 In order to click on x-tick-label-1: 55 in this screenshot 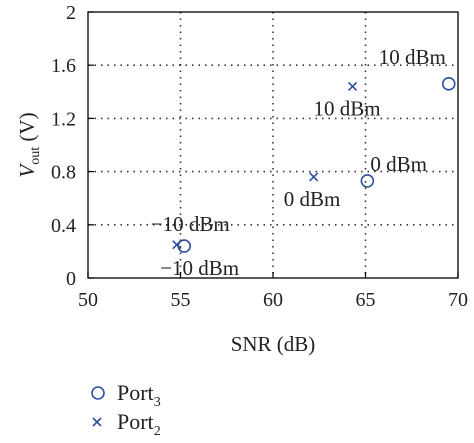, I will do `click(181, 300)`.